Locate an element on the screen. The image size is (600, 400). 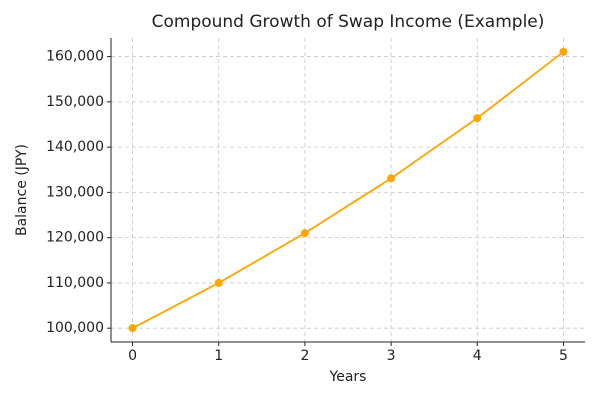
x-tick-label: 2 is located at coordinates (304, 356).